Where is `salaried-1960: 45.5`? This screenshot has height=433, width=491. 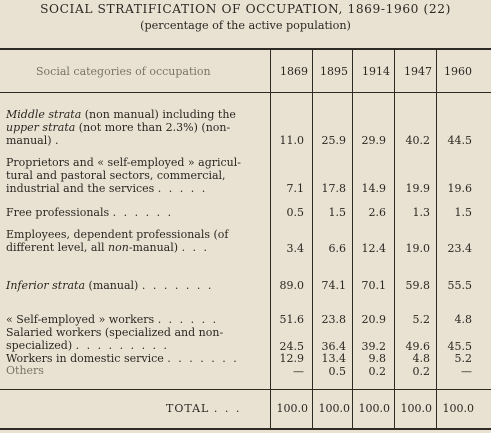
salaried-1960: 45.5 is located at coordinates (460, 346).